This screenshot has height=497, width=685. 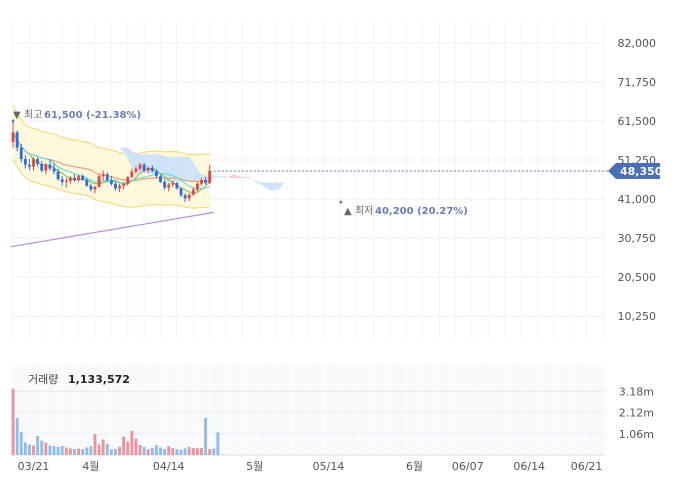 What do you see at coordinates (185, 163) in the screenshot?
I see `ichimoku-cloud-layer` at bounding box center [185, 163].